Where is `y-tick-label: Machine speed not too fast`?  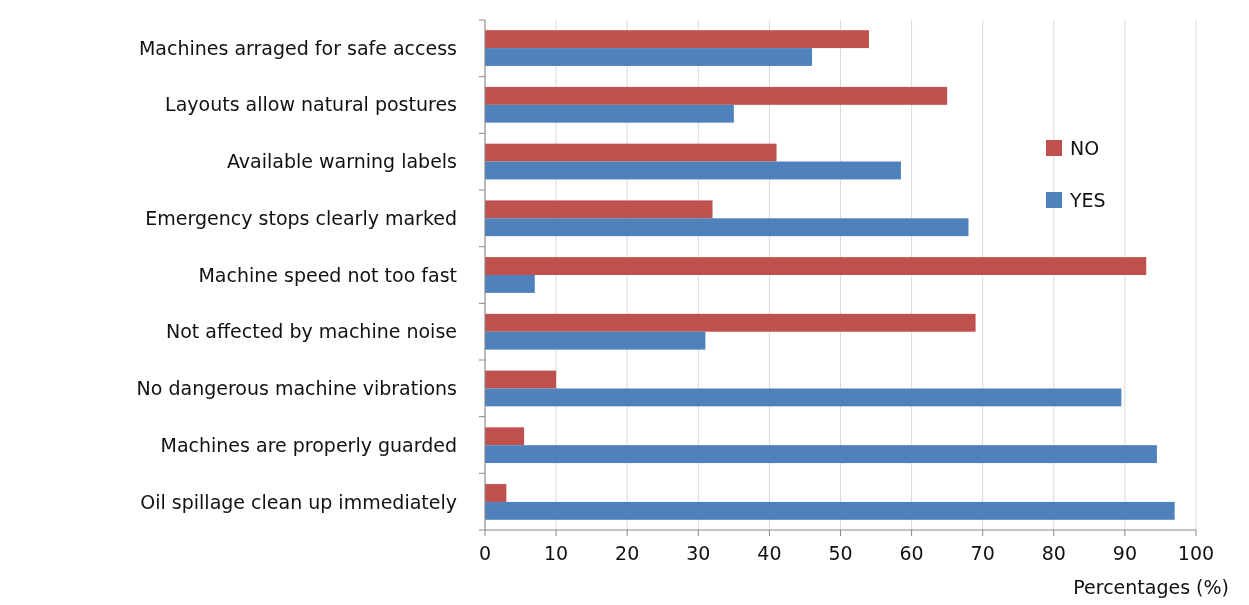
y-tick-label: Machine speed not too fast is located at coordinates (327, 274).